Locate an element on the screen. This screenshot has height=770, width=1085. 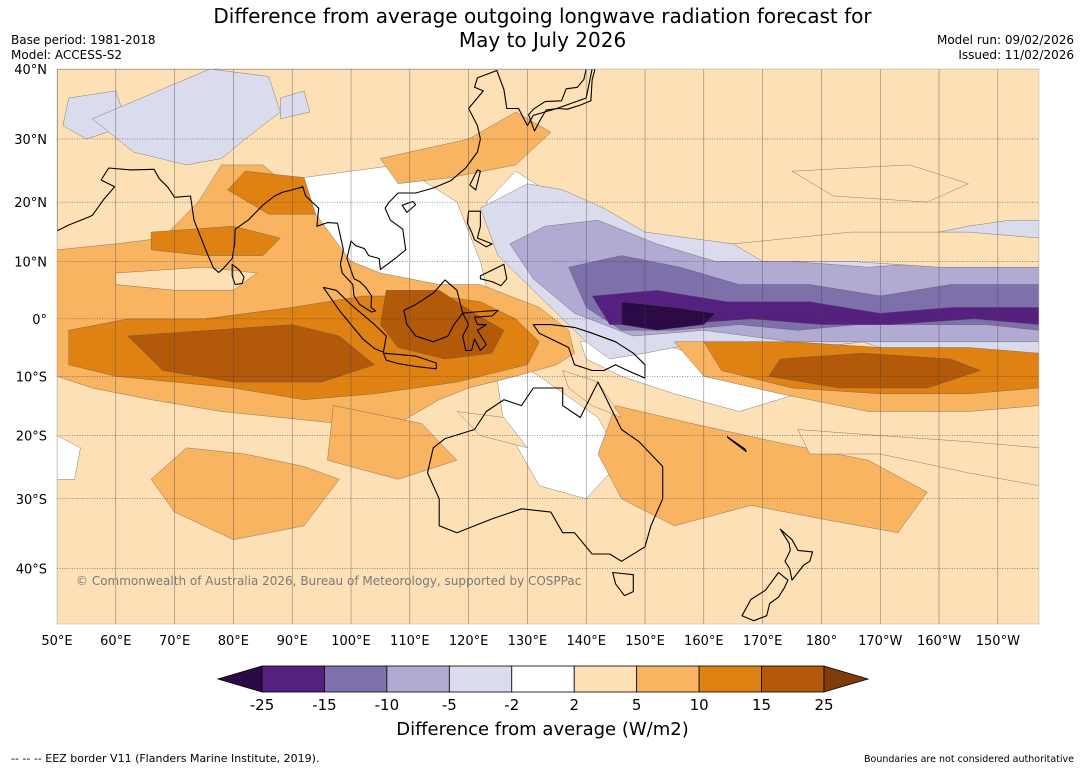
coastline-mindanao is located at coordinates (493, 275).